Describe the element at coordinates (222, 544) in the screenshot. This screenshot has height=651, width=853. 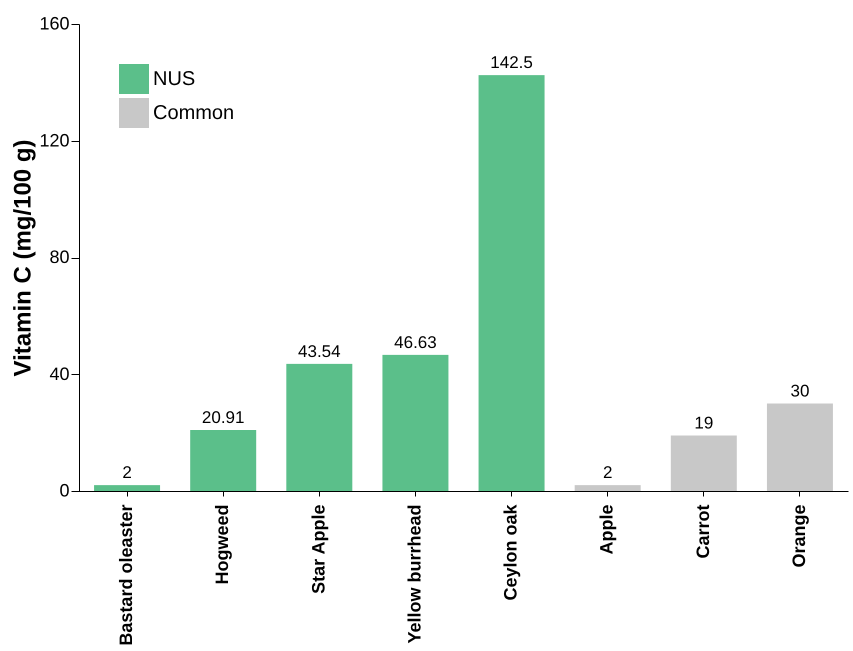
I see `x-tick-label: Hogweed` at that location.